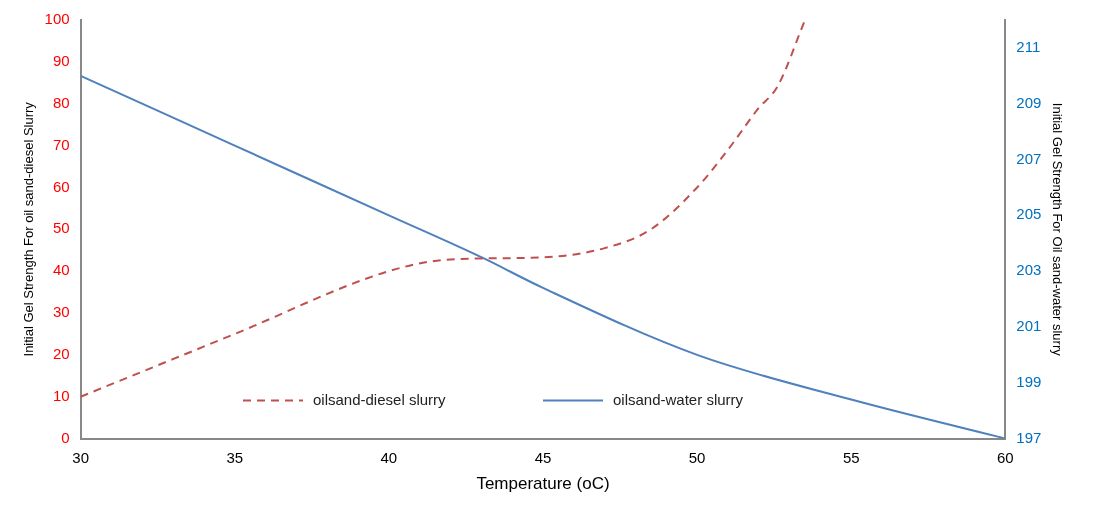  What do you see at coordinates (61, 102) in the screenshot?
I see `y-tick-label: 80` at bounding box center [61, 102].